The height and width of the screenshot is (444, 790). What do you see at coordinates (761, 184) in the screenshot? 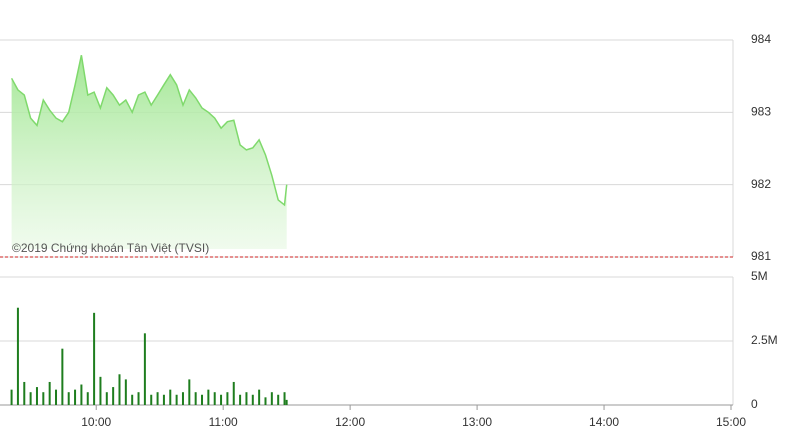
I see `y-tick-label: 982` at bounding box center [761, 184].